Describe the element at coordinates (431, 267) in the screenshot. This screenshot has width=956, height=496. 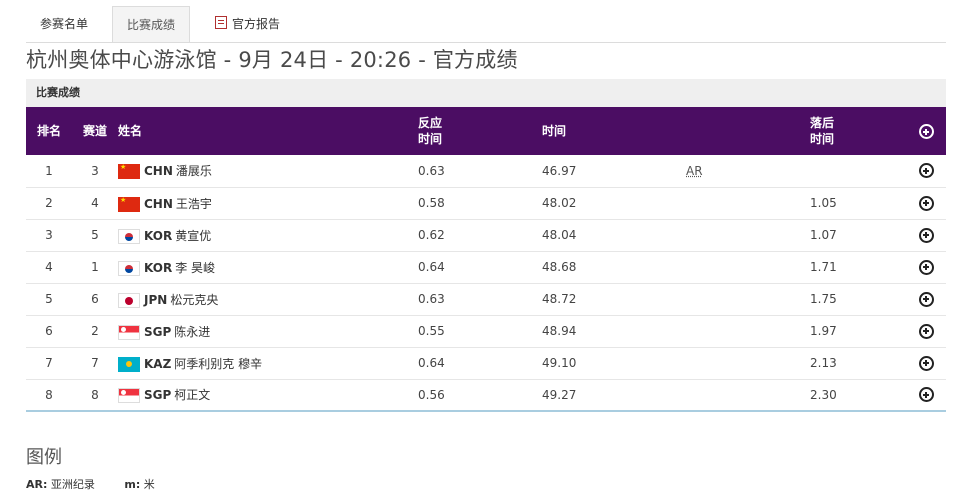
I see `reaction-time-cell: 0.64` at that location.